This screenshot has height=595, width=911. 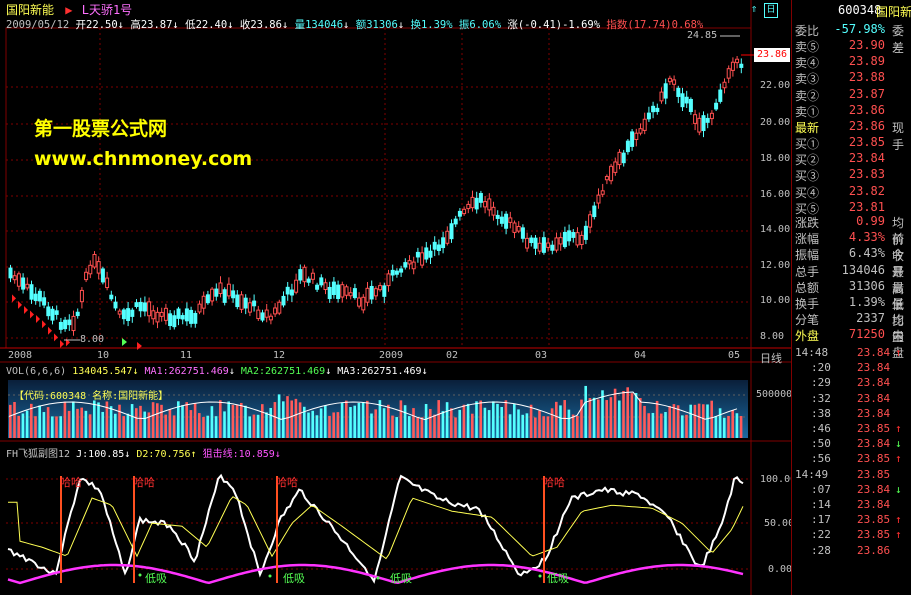 What do you see at coordinates (69, 10) in the screenshot?
I see `triangle-right-icon: ▶` at bounding box center [69, 10].